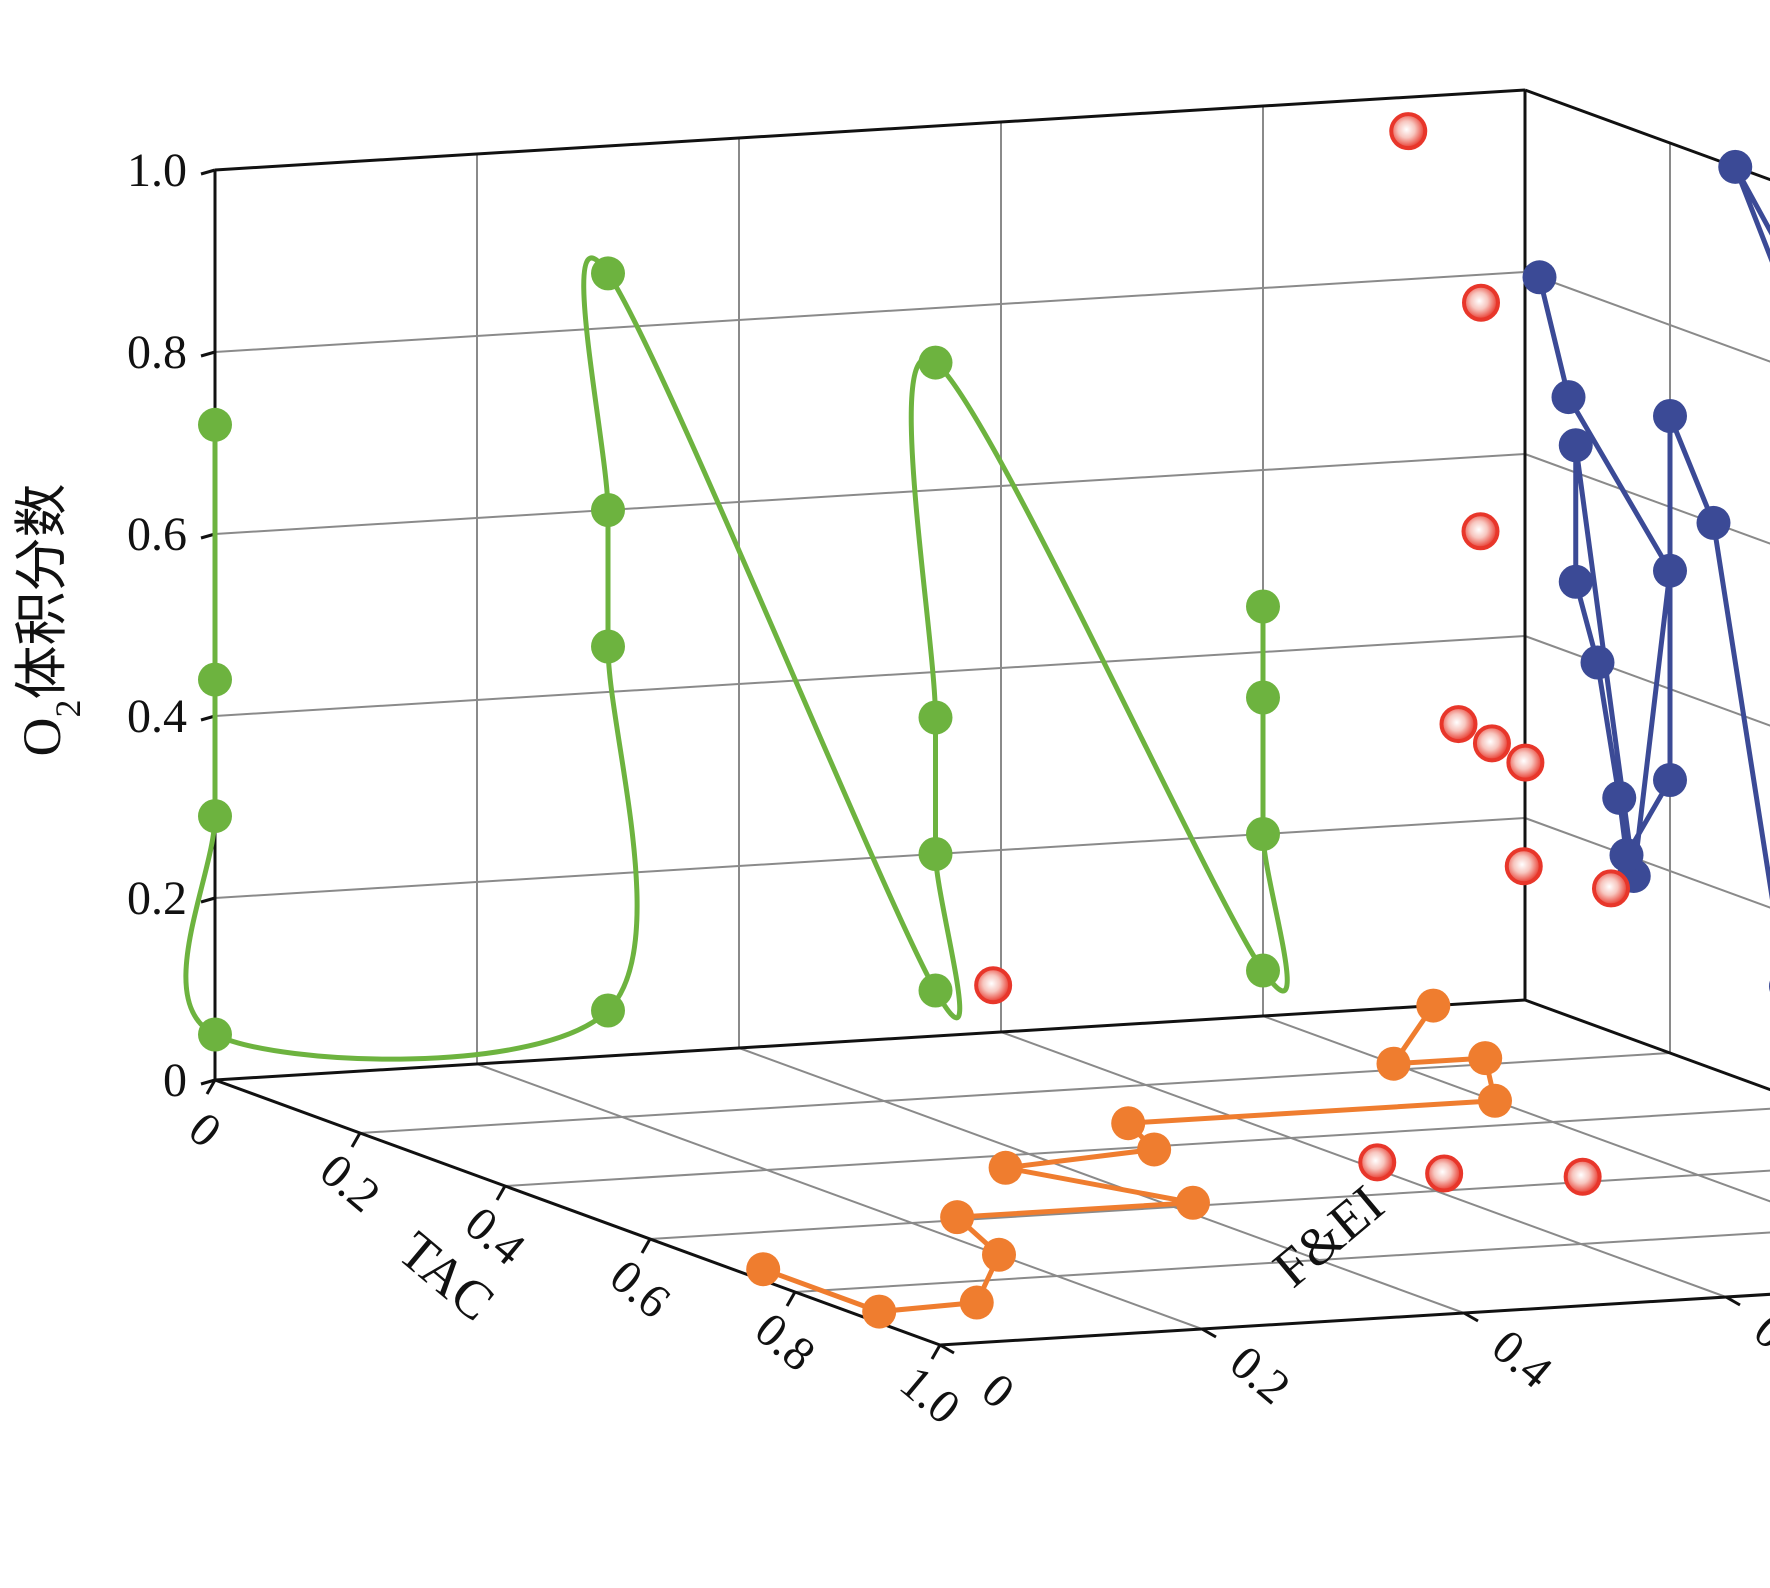  What do you see at coordinates (157, 534) in the screenshot?
I see `z-tick-label: 0.6` at bounding box center [157, 534].